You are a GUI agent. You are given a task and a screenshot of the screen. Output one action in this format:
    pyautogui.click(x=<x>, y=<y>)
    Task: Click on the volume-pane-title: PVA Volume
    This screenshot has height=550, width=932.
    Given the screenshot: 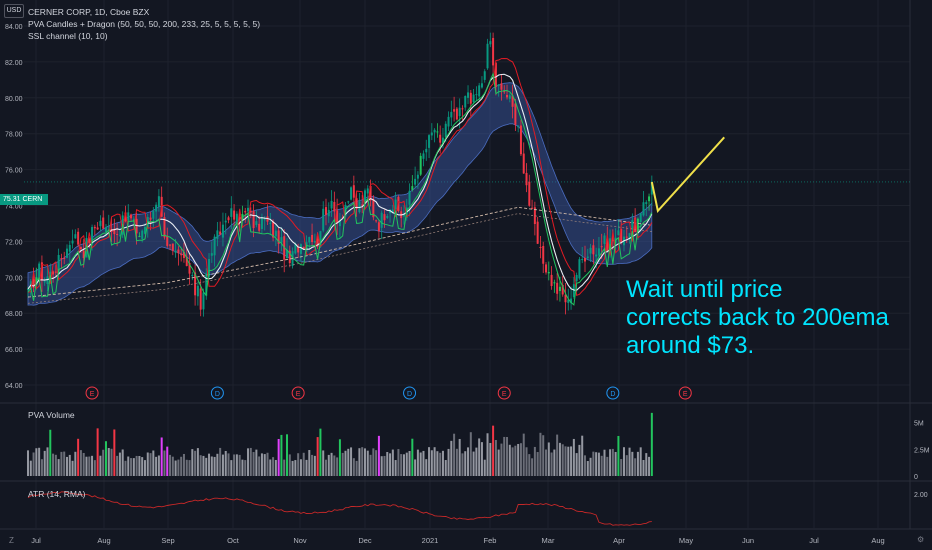 What is the action you would take?
    pyautogui.click(x=51, y=415)
    